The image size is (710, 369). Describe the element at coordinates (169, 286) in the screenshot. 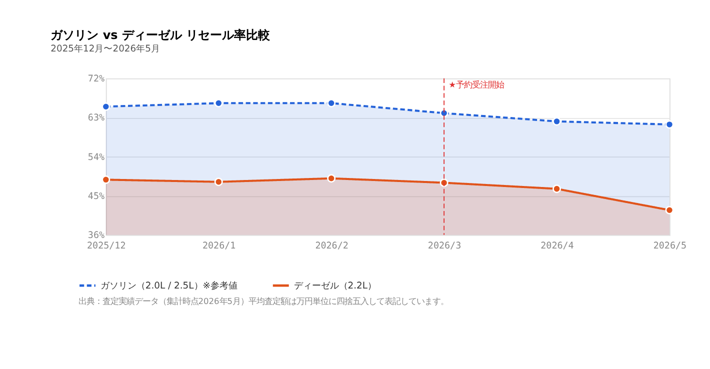

I see `legend-label: ガソリン（2.0L / 2.5L）※参考値` at that location.